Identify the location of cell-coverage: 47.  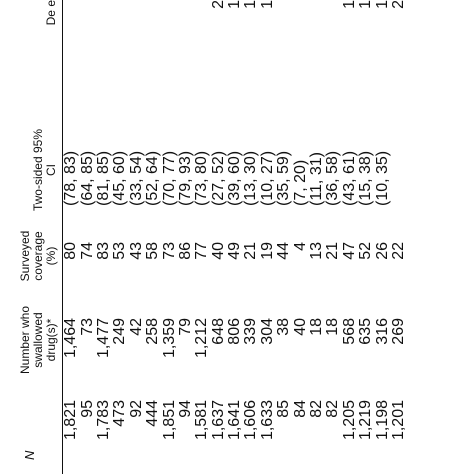
(349, 251).